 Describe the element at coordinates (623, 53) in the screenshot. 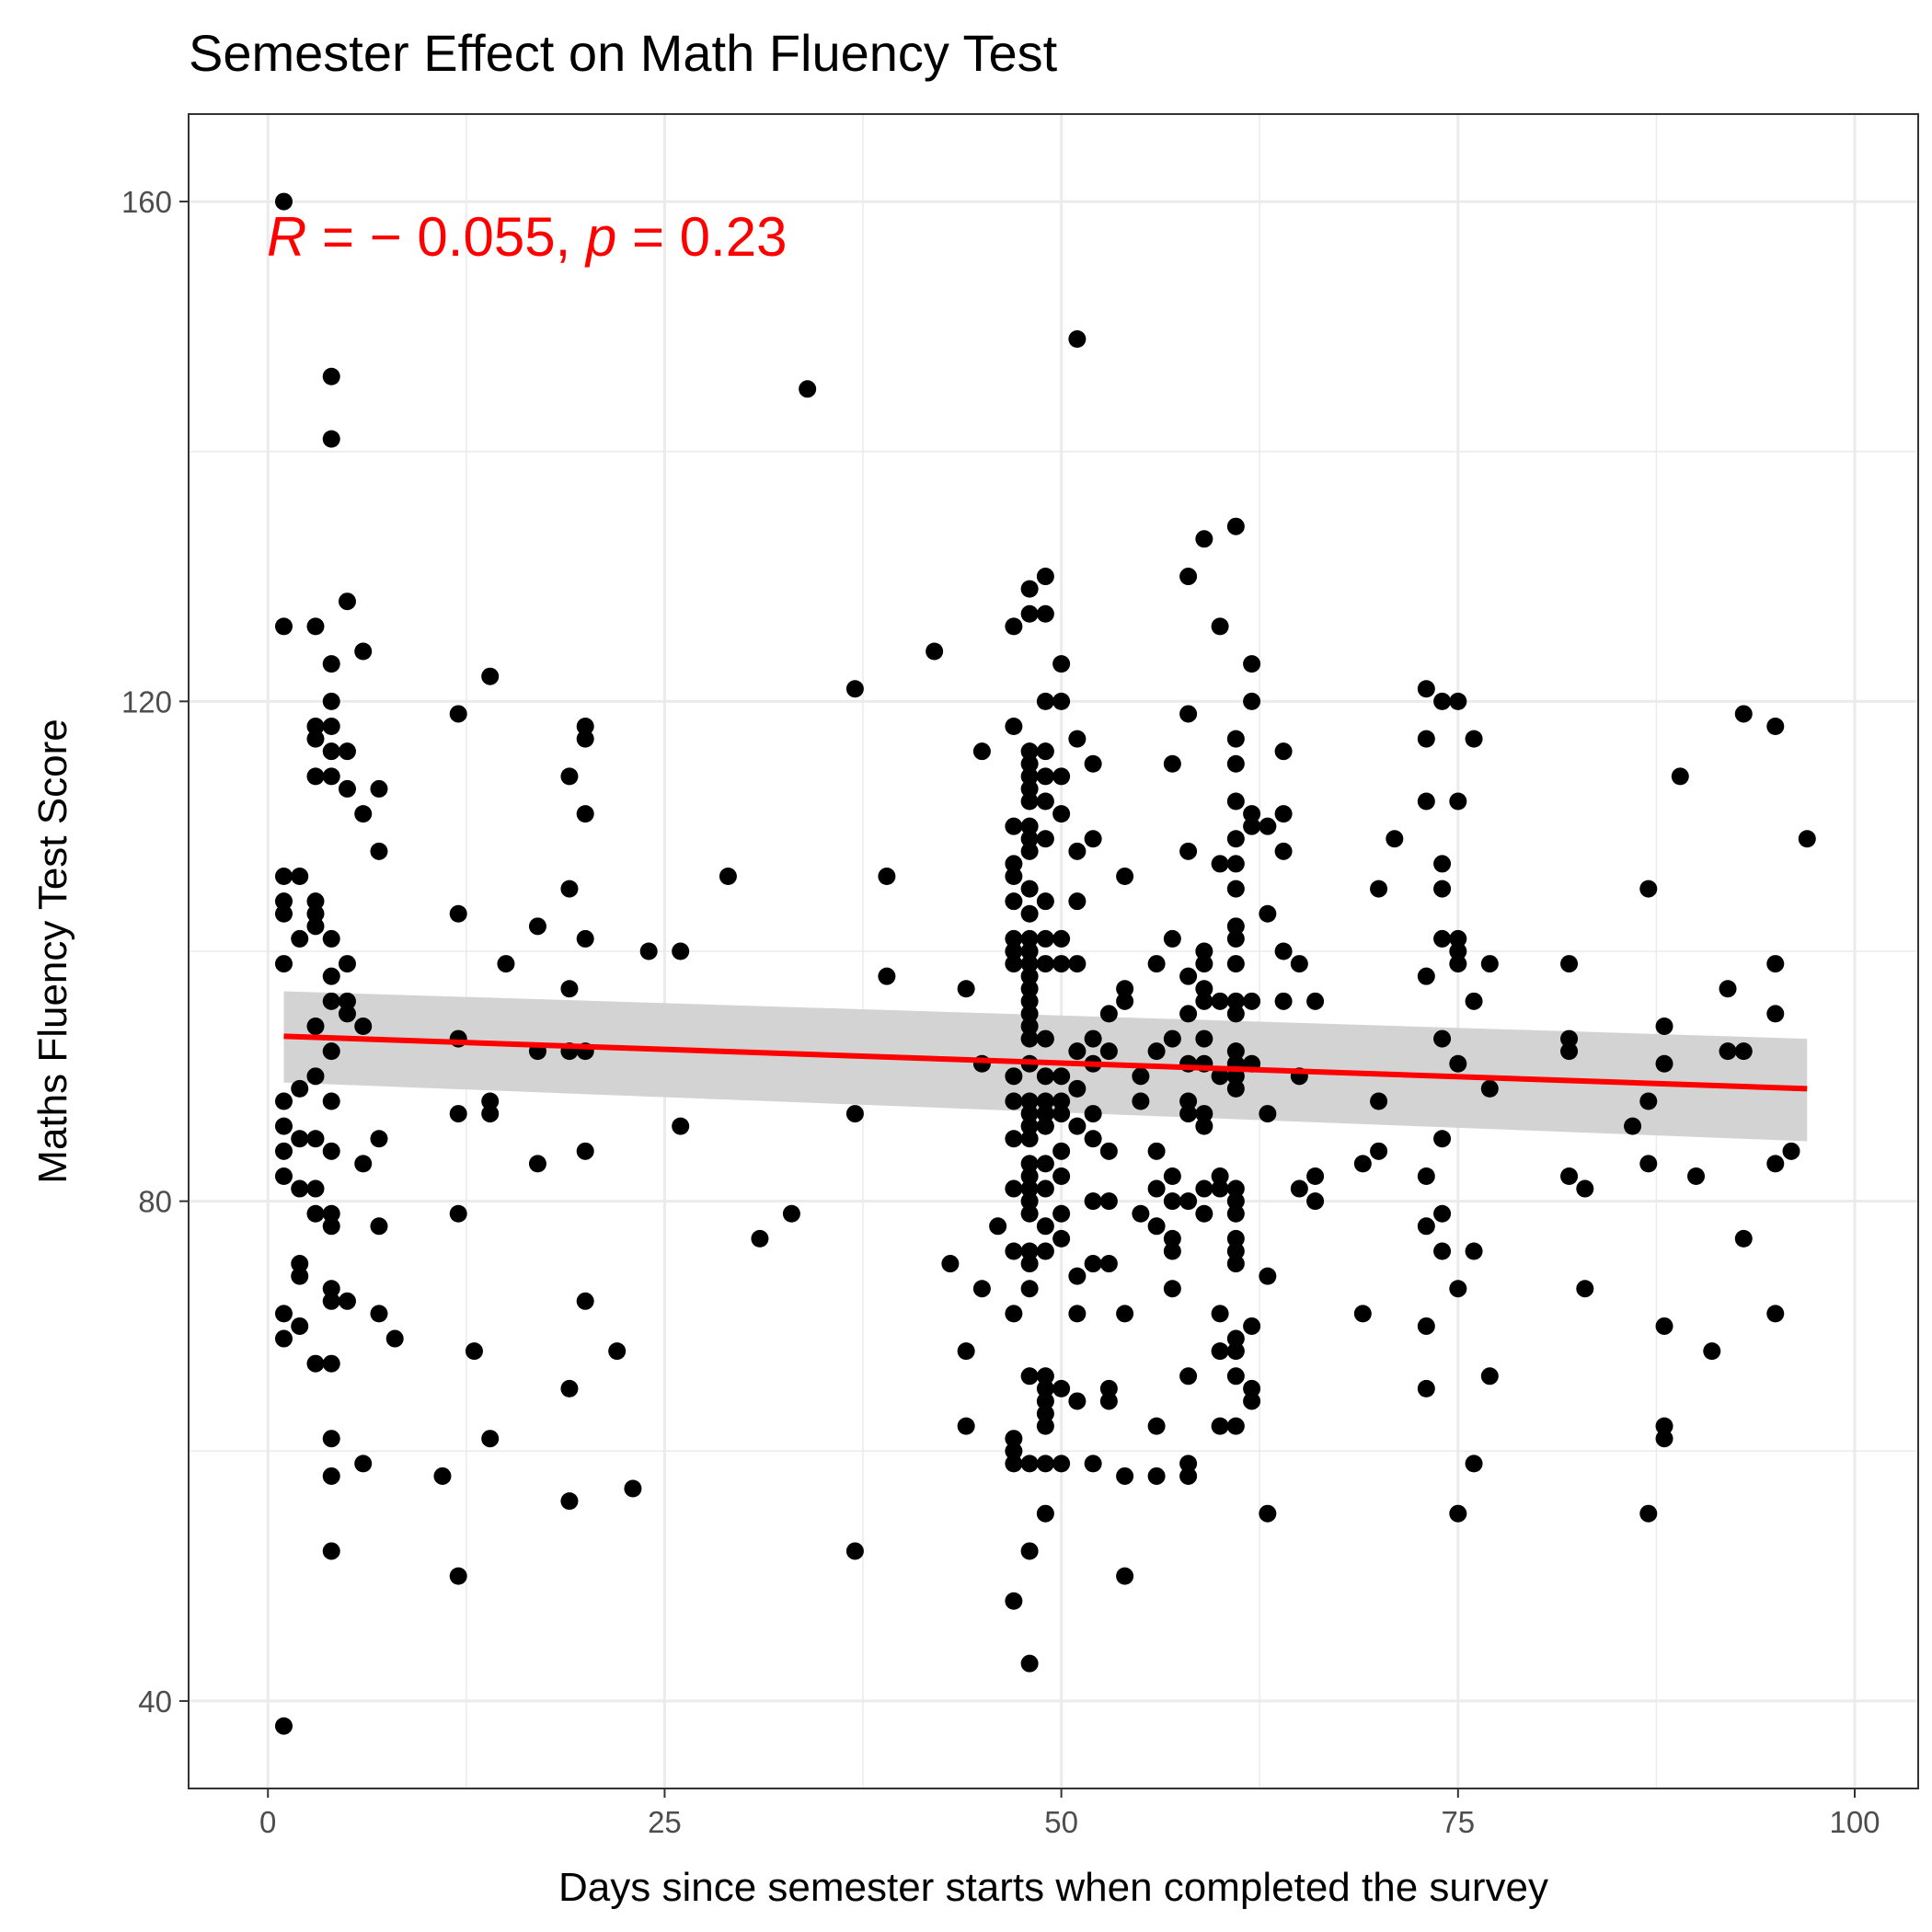

I see `chart-title: Semester Effect on Math Fluency Test` at that location.